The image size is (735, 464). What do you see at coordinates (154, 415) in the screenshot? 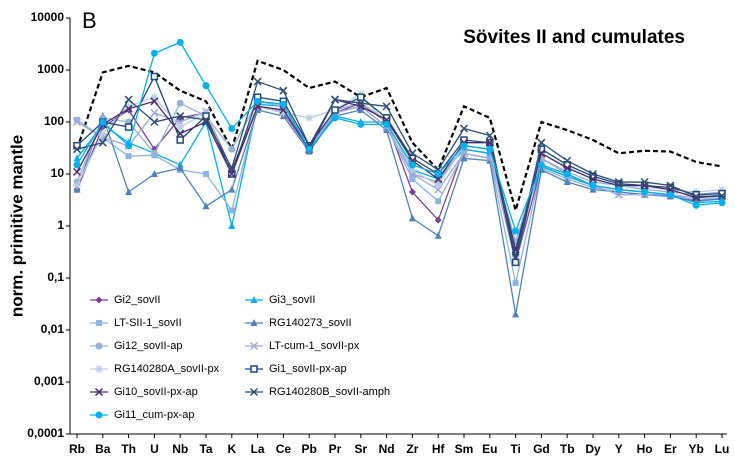
I see `legend-label: Gi11_cum-px-ap` at bounding box center [154, 415].